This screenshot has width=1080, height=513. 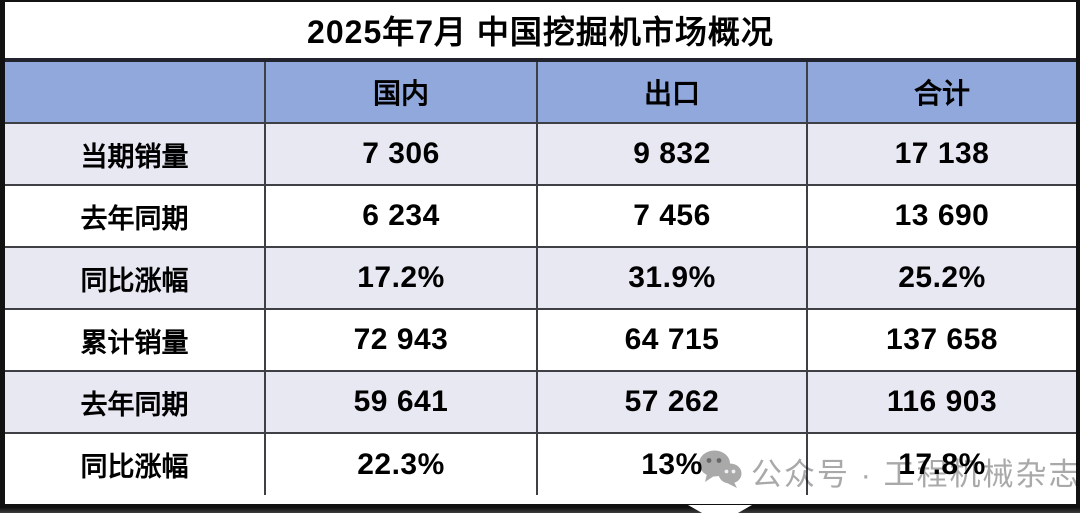 I want to click on cell-value: 13 690, so click(x=941, y=216).